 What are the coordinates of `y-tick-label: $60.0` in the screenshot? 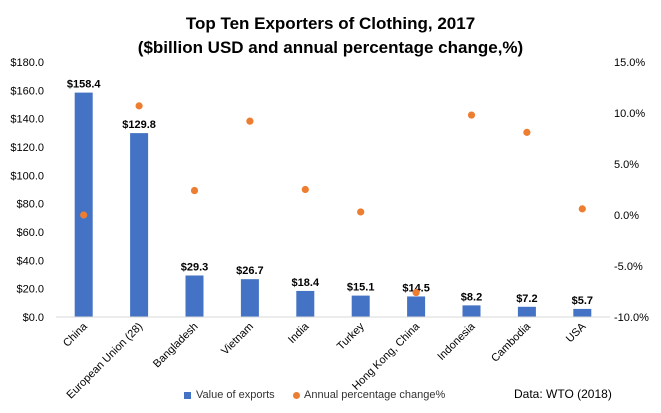 It's located at (30, 233).